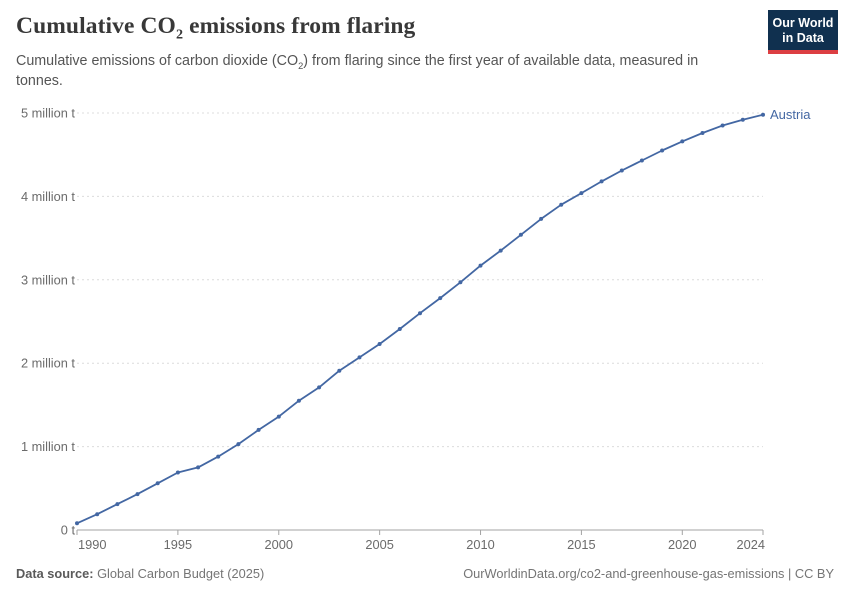 The height and width of the screenshot is (600, 850). Describe the element at coordinates (48, 279) in the screenshot. I see `y-tick-label: 3 million t` at that location.